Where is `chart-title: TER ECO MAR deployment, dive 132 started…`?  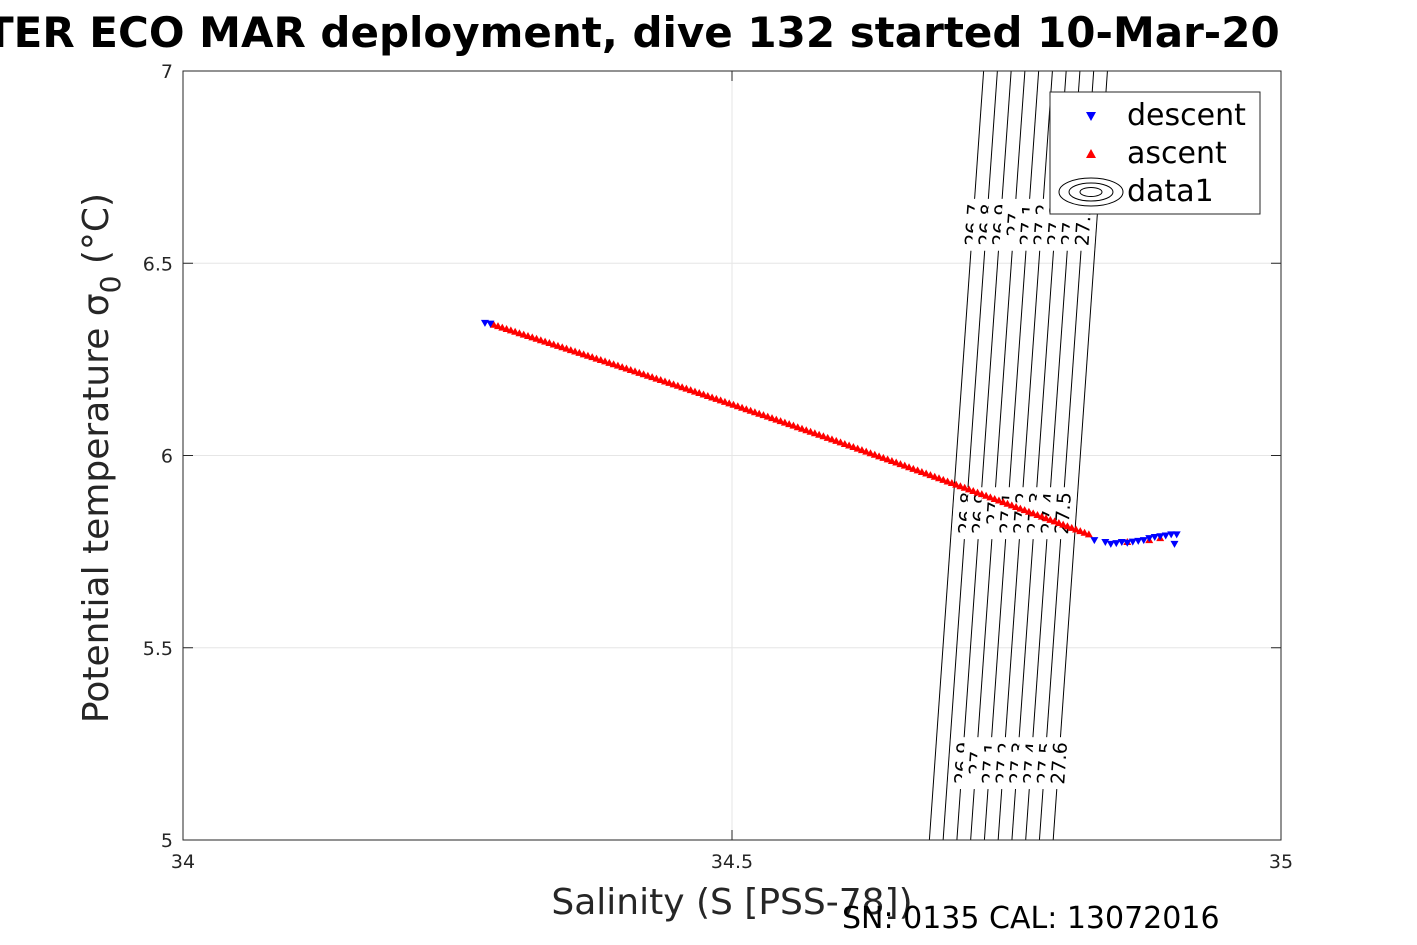
chart-title: TER ECO MAR deployment, dive 132 started… is located at coordinates (640, 32).